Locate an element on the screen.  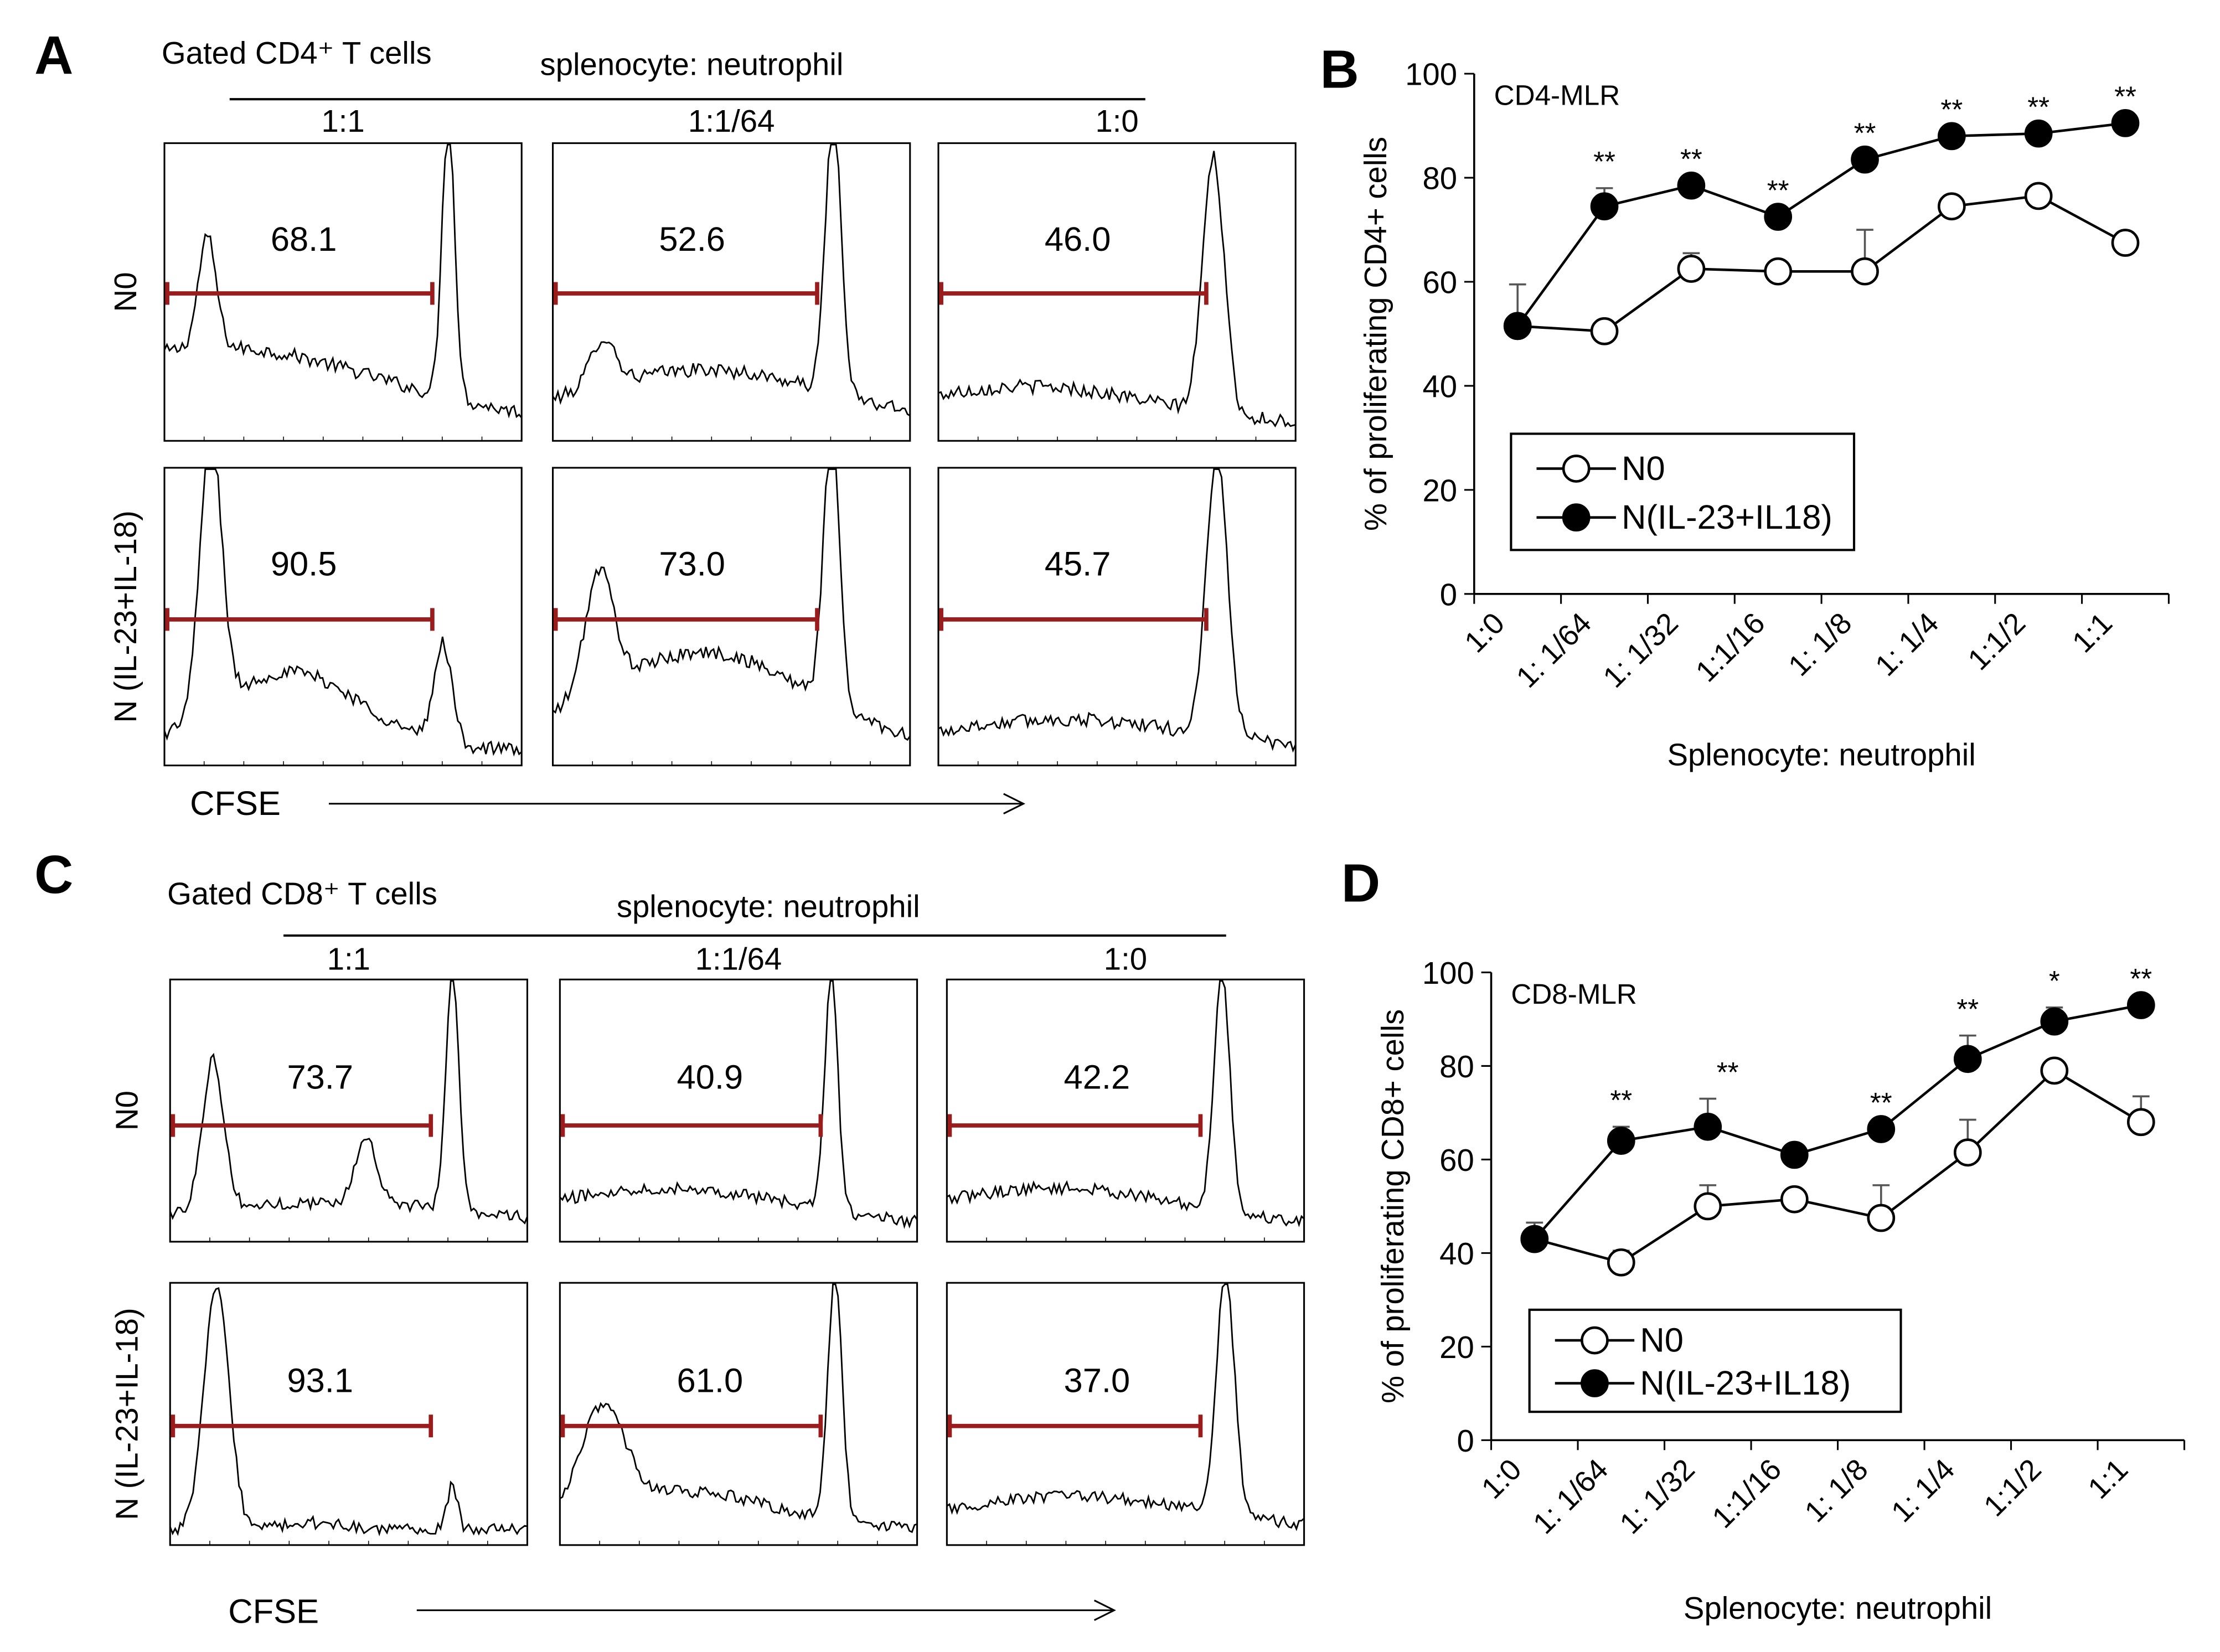
chart-title: CD4-MLR is located at coordinates (1557, 95).